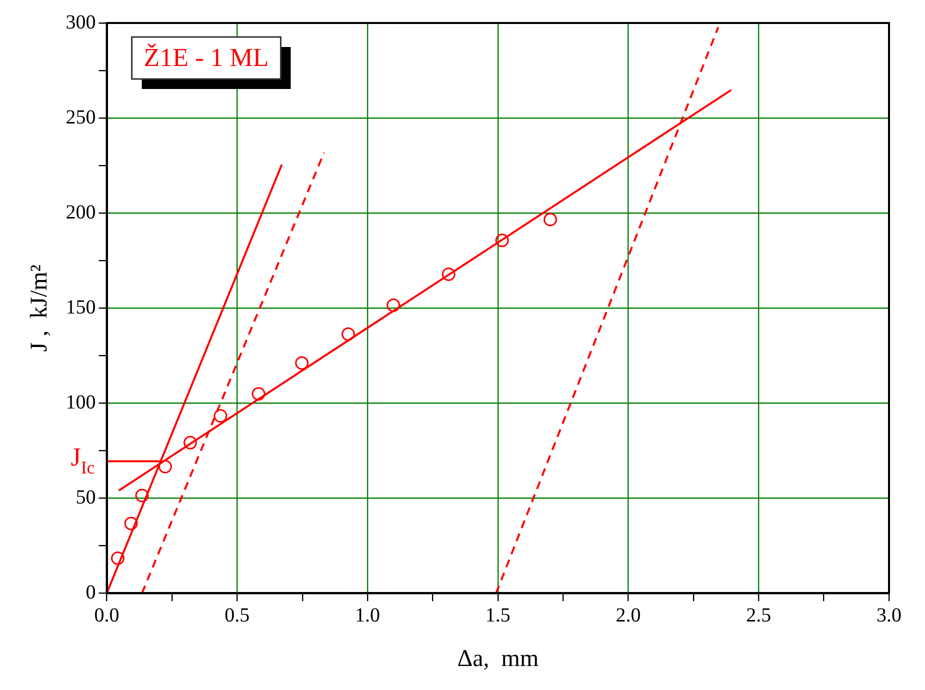  Describe the element at coordinates (889, 615) in the screenshot. I see `x-tick-label: 3.0` at that location.